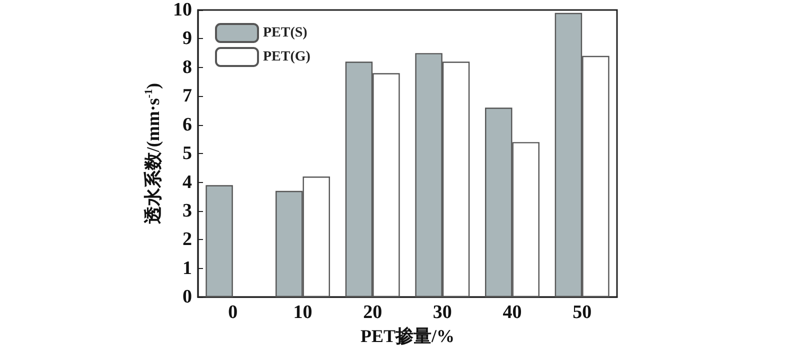 This screenshot has width=800, height=350. I want to click on x-tick-label: 30, so click(442, 313).